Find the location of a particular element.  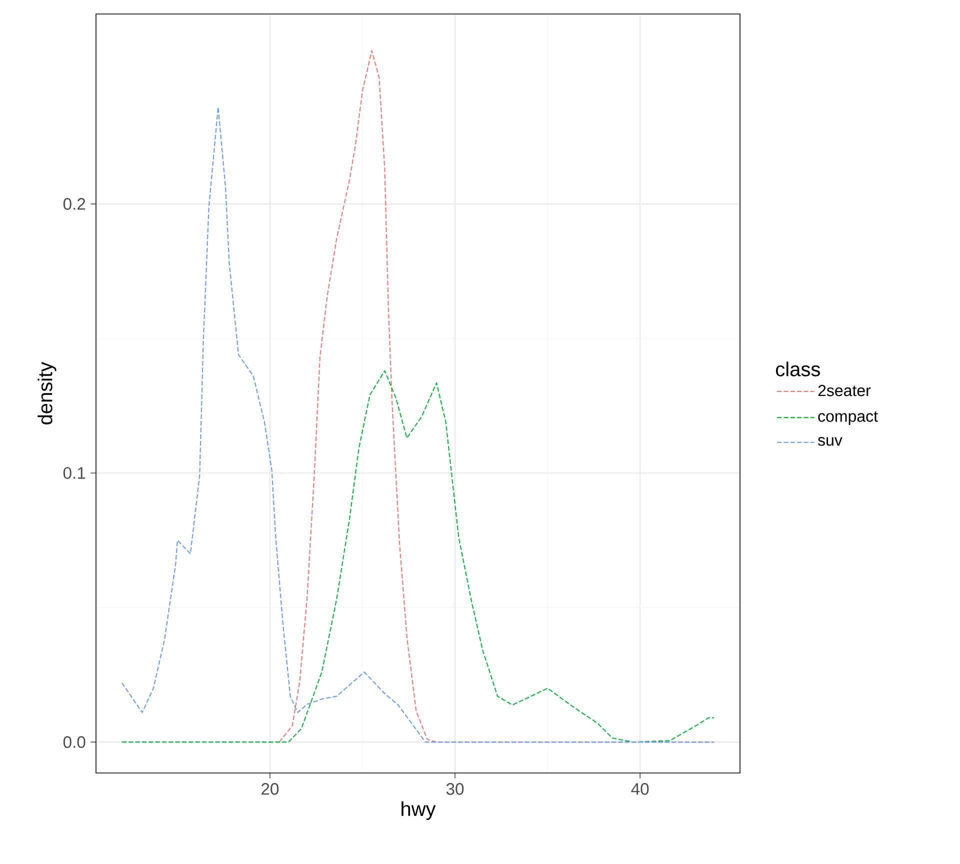

y-tick-label: 0.0 is located at coordinates (74, 742).